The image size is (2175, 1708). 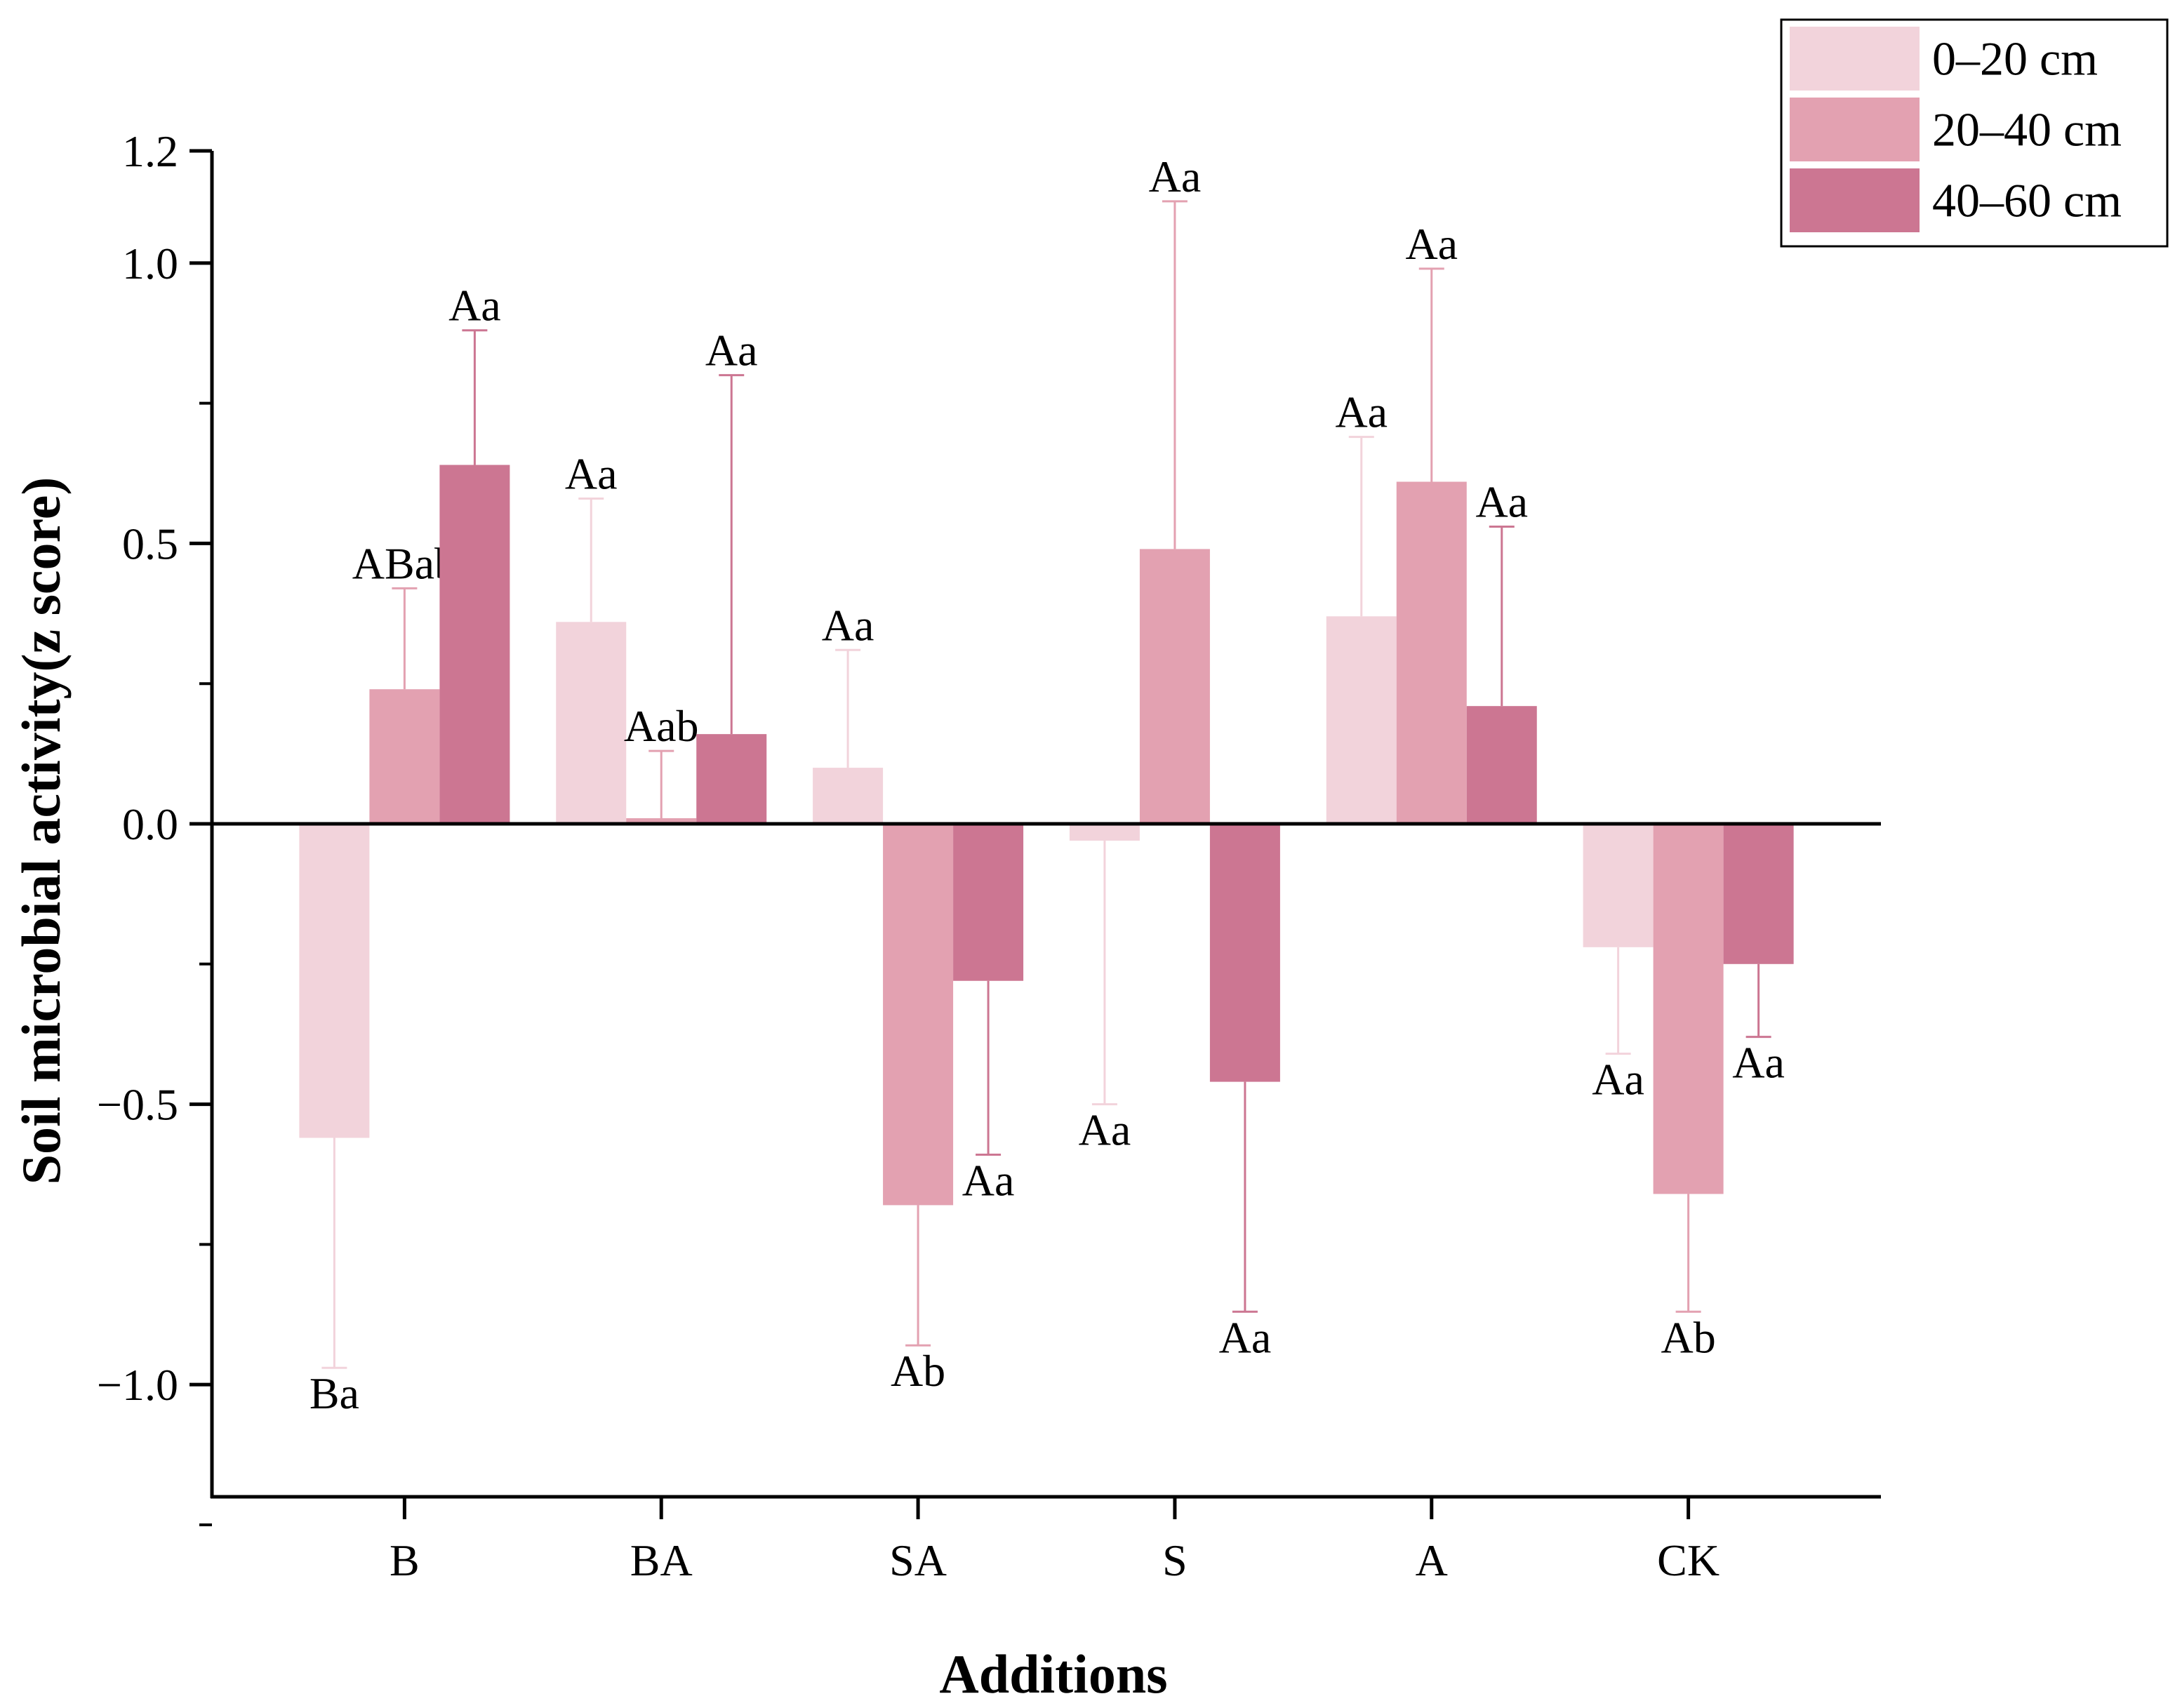 What do you see at coordinates (1689, 1337) in the screenshot?
I see `significance-label-1-5: Ab` at bounding box center [1689, 1337].